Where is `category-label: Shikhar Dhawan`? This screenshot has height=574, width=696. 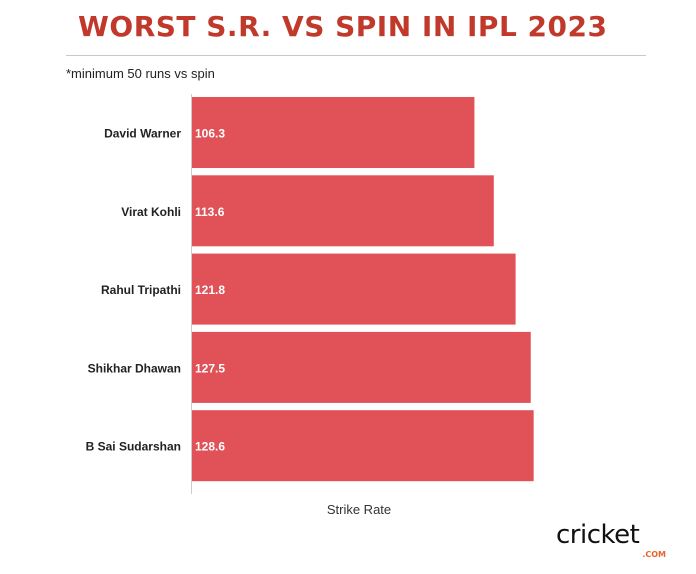 category-label: Shikhar Dhawan is located at coordinates (134, 368).